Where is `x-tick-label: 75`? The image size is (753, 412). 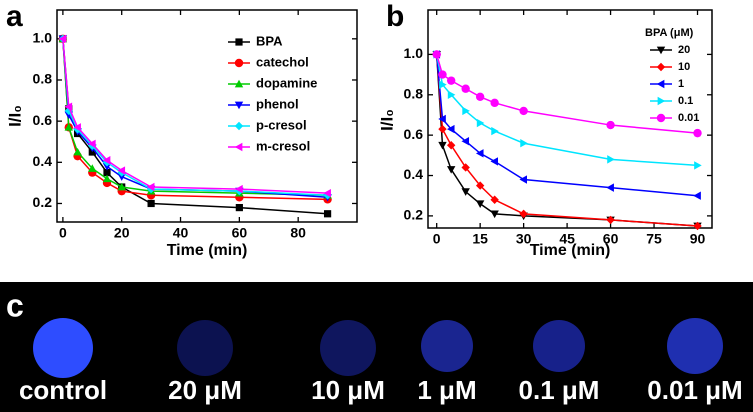
x-tick-label: 75 is located at coordinates (654, 239).